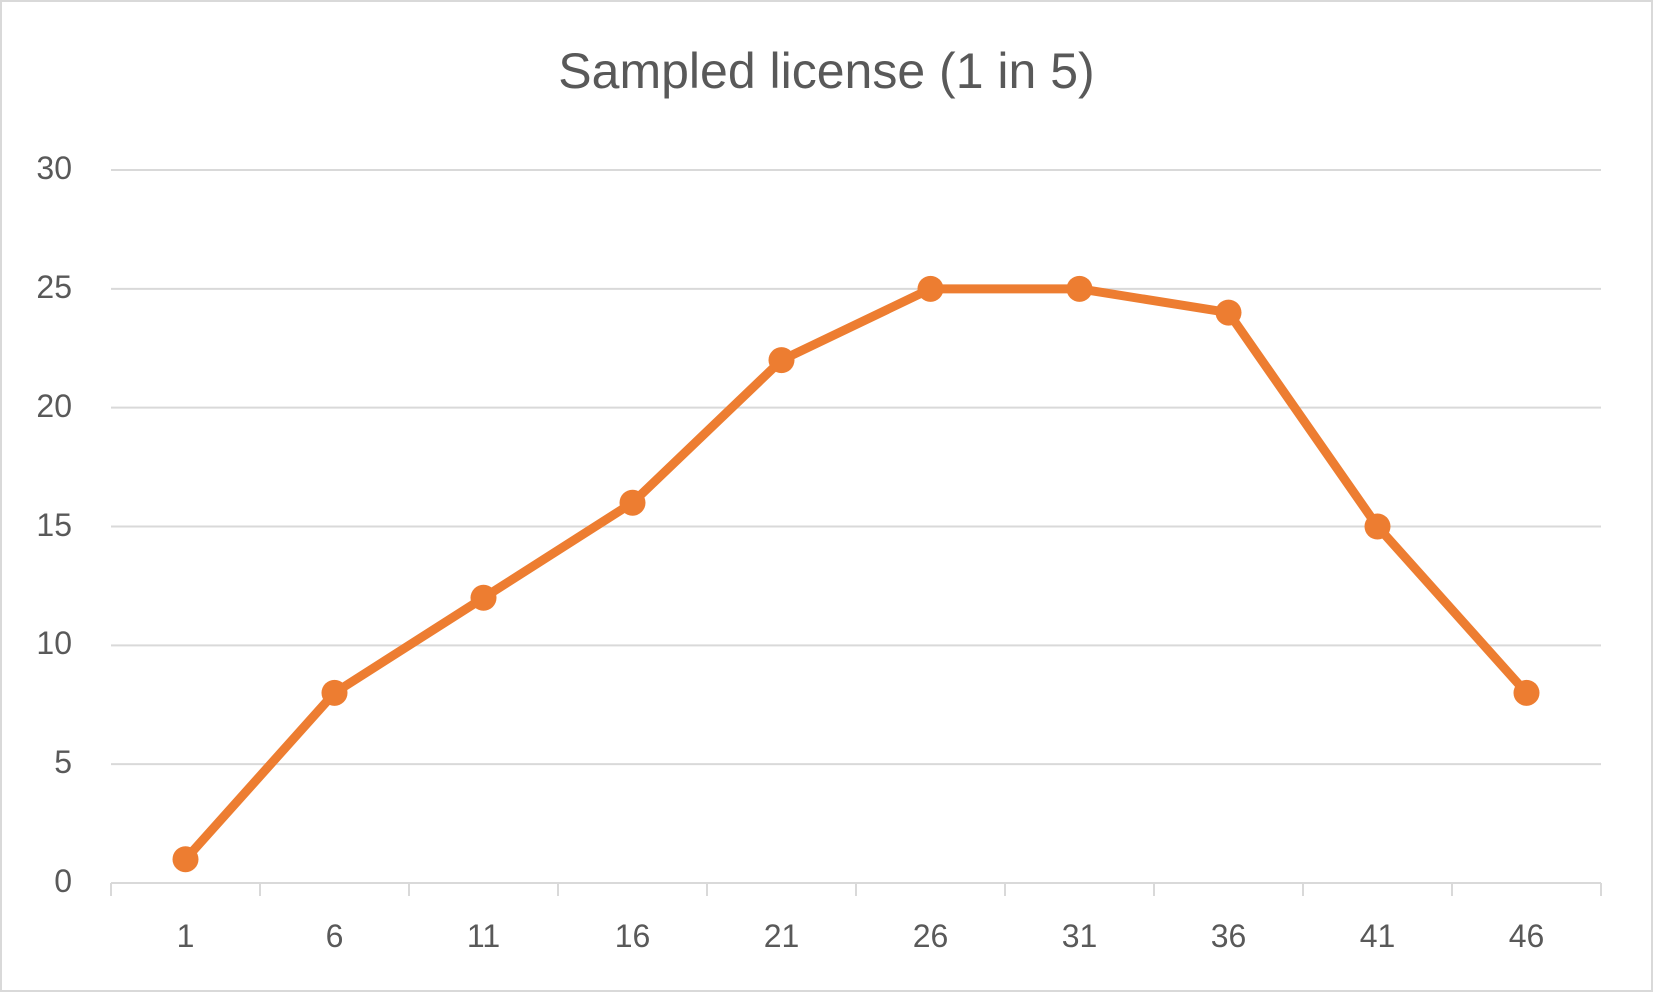 This screenshot has height=992, width=1653. I want to click on x-tick-label: 41, so click(1377, 936).